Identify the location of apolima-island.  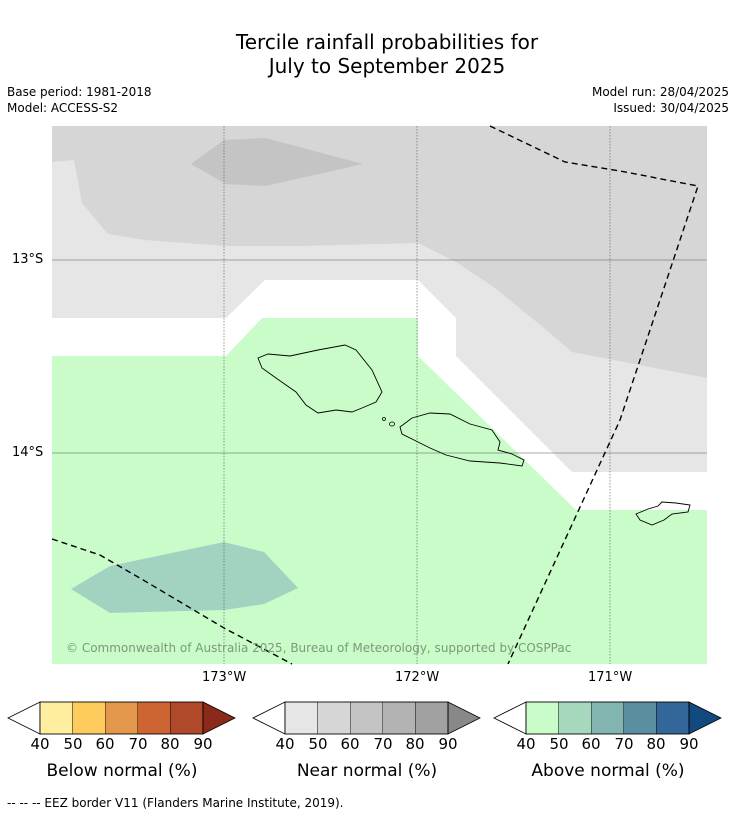
(392, 424).